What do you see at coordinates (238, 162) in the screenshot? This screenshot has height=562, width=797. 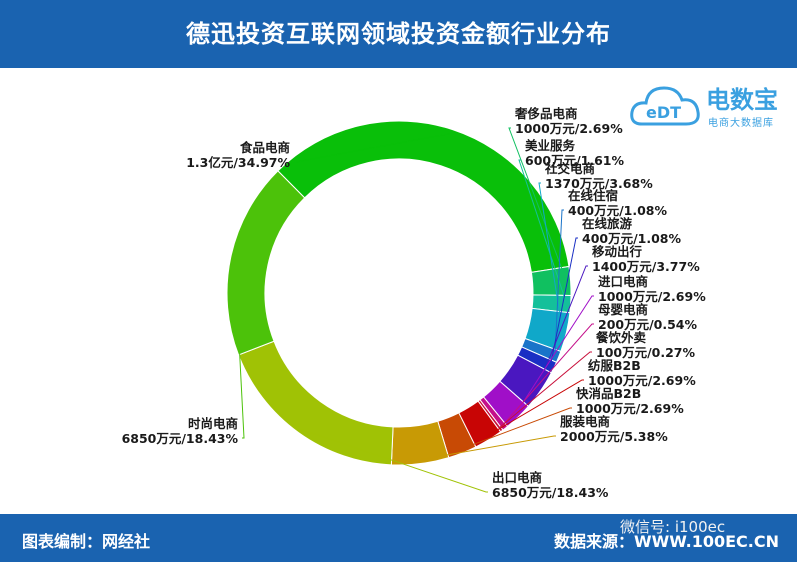 I see `slice-label-value-0: 1.3亿元/34.97%` at bounding box center [238, 162].